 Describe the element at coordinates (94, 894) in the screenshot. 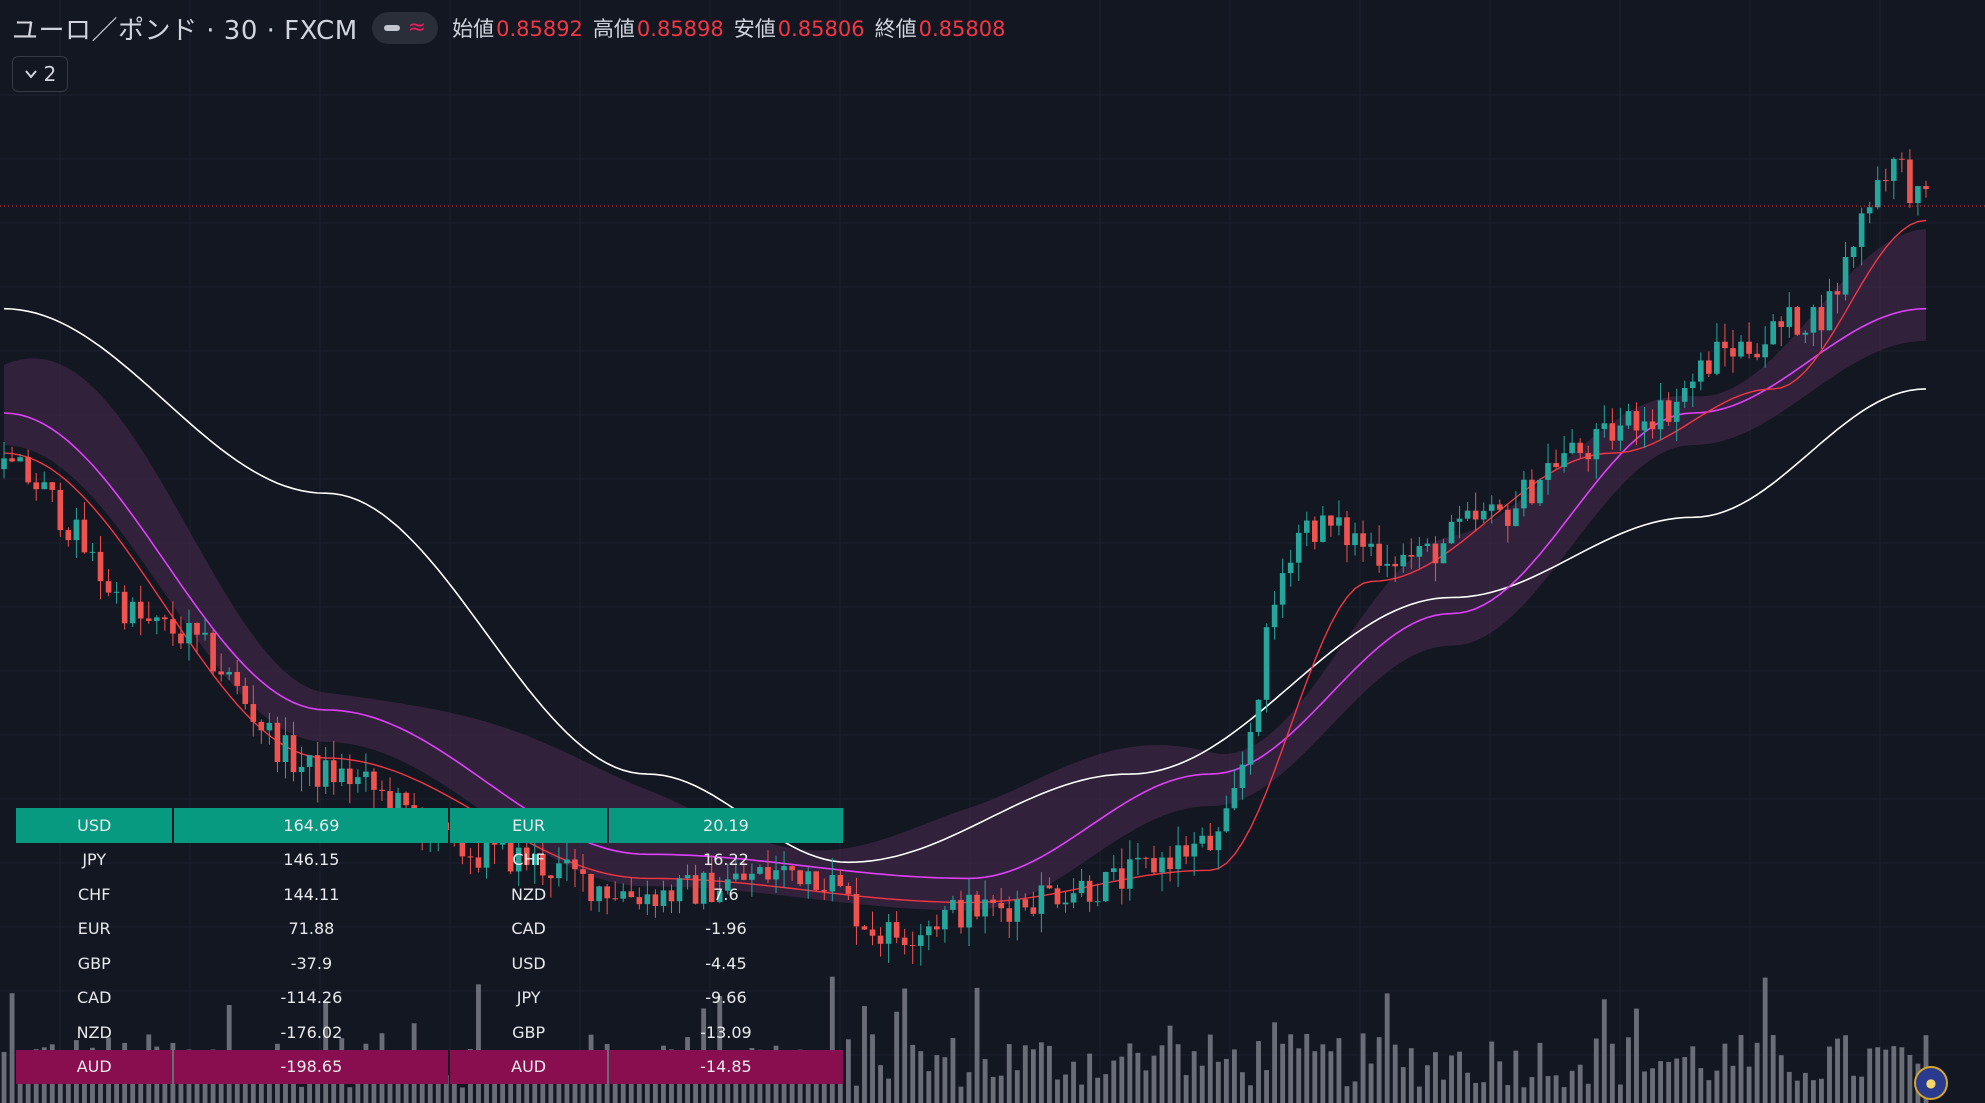

I see `strength-currency-left: CHF` at that location.